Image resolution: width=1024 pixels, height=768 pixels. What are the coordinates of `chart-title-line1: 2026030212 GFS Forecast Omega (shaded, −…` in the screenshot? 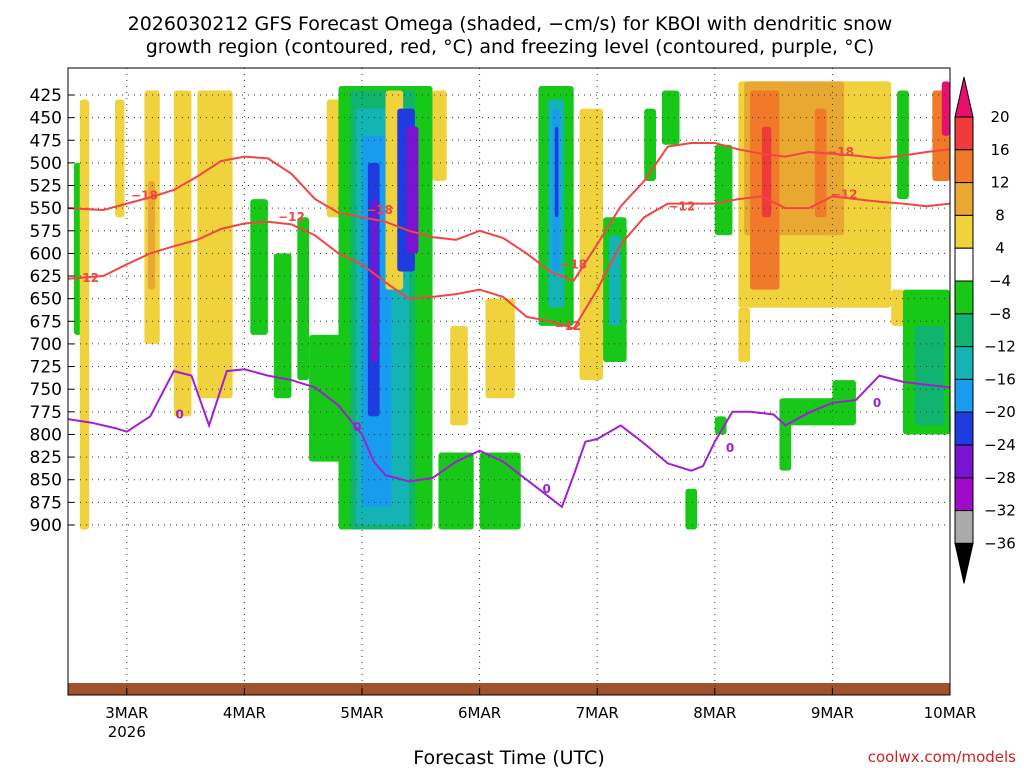 It's located at (510, 24).